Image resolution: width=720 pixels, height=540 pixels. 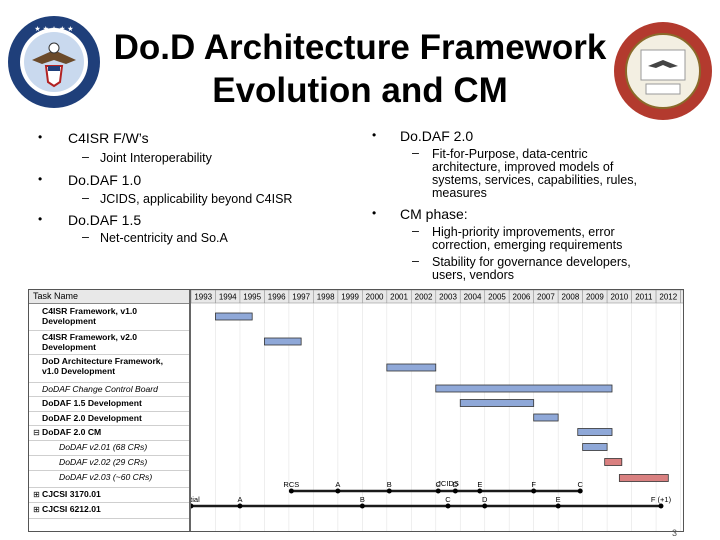 I want to click on gantt-task-label: DoDAF Change Control Board, so click(x=100, y=389).